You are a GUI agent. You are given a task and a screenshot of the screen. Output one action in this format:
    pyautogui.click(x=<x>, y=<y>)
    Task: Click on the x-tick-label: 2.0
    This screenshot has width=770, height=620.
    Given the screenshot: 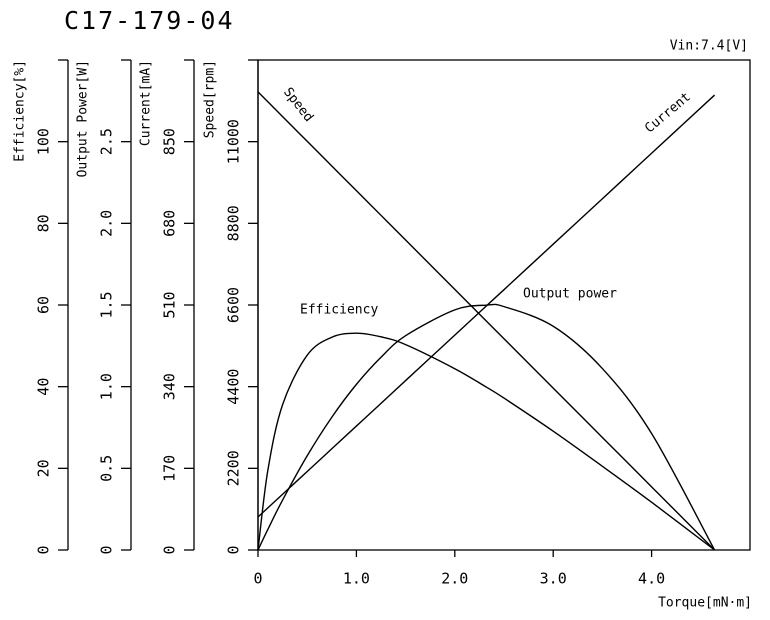 What is the action you would take?
    pyautogui.click(x=454, y=579)
    